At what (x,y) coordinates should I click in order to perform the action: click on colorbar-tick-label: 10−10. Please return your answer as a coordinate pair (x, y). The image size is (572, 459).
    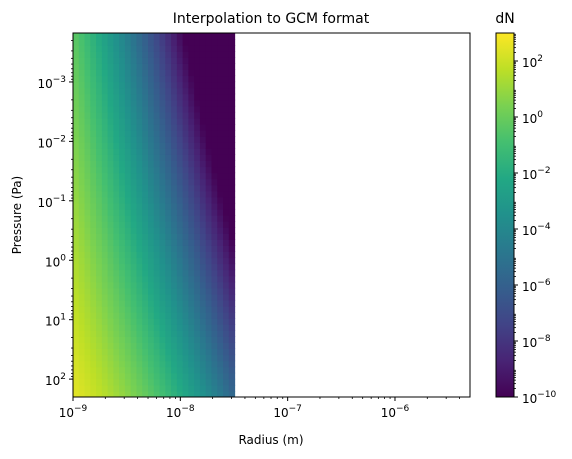
    Looking at the image, I should click on (539, 398).